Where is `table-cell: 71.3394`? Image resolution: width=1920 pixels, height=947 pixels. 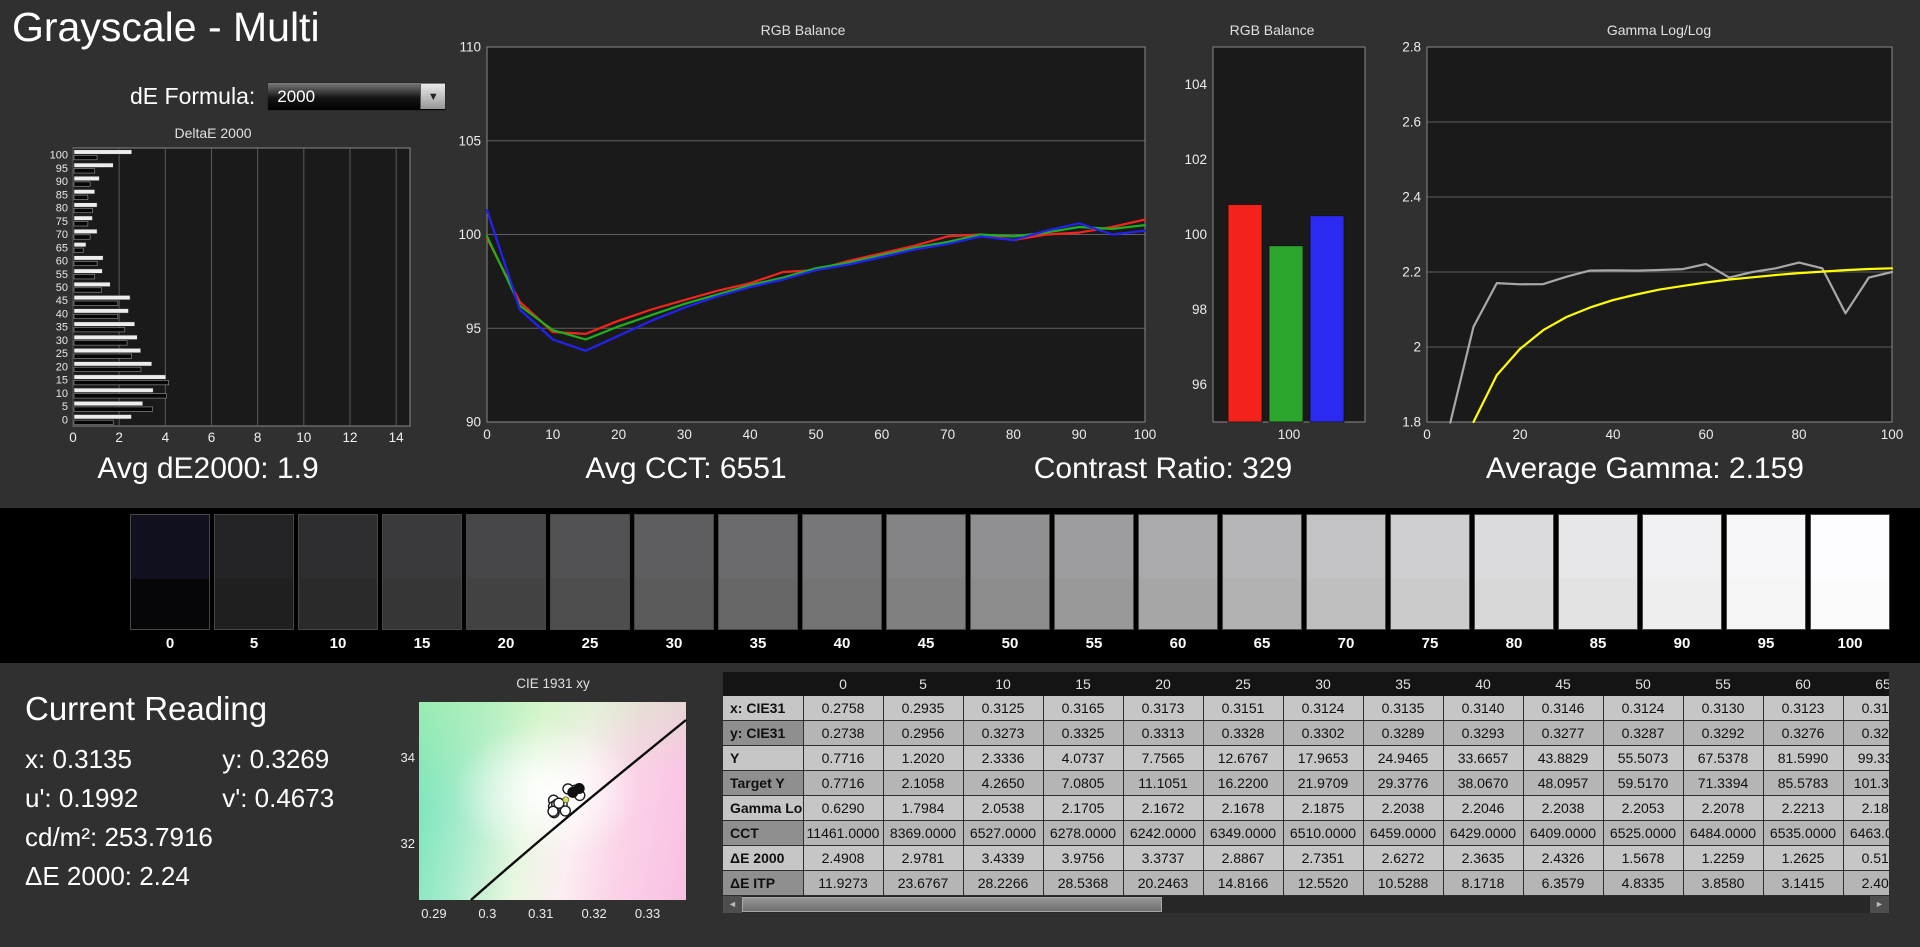
table-cell: 71.3394 is located at coordinates (1723, 783).